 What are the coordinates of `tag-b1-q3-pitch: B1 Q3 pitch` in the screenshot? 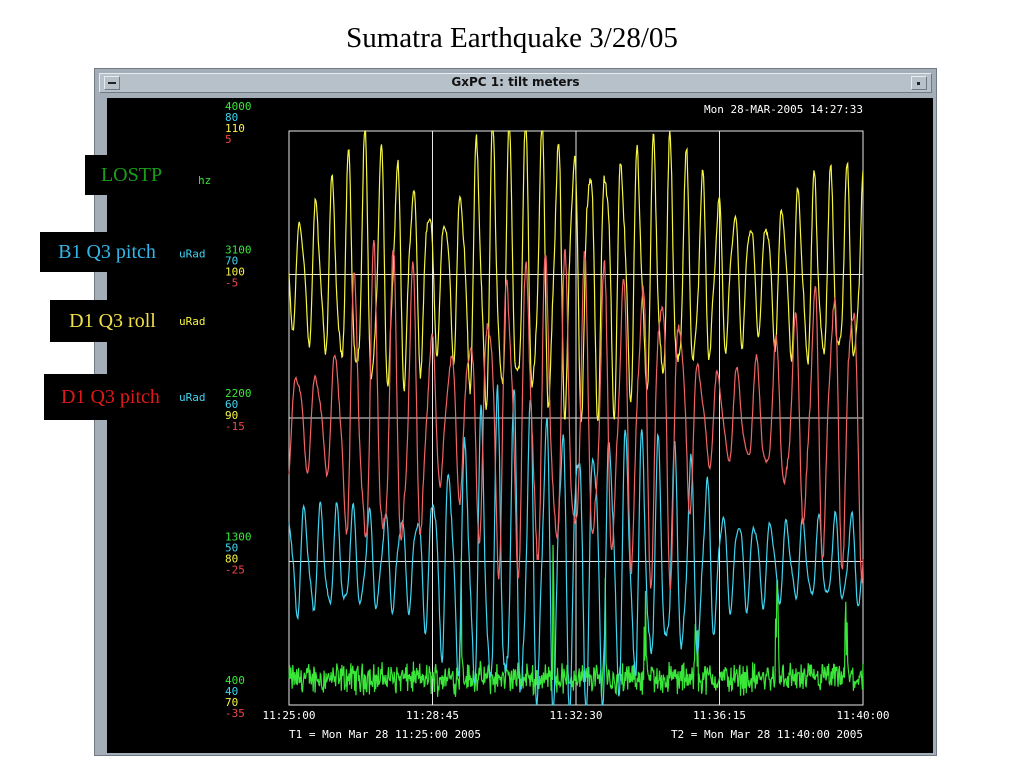 It's located at (107, 252).